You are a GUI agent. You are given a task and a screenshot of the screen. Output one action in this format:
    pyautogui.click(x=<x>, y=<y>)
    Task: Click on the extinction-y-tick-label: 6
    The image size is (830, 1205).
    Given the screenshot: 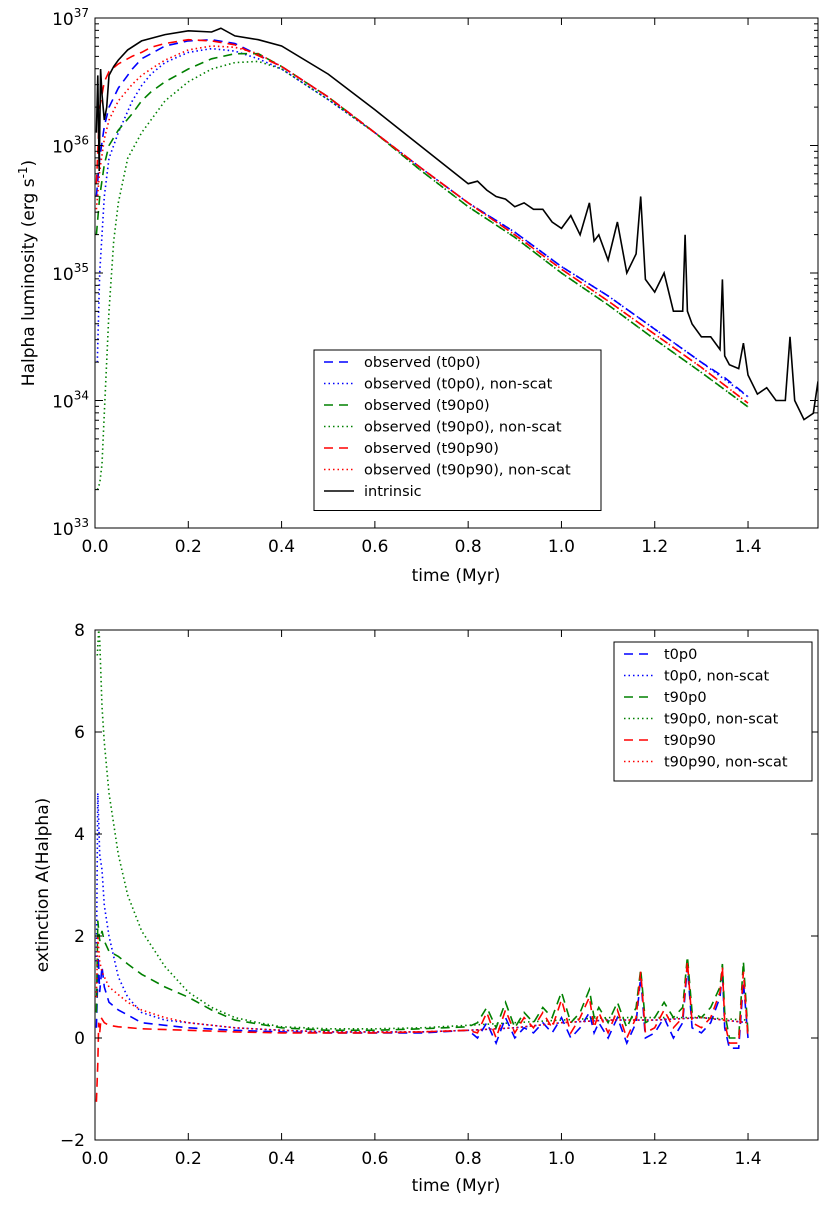 What is the action you would take?
    pyautogui.click(x=79, y=733)
    